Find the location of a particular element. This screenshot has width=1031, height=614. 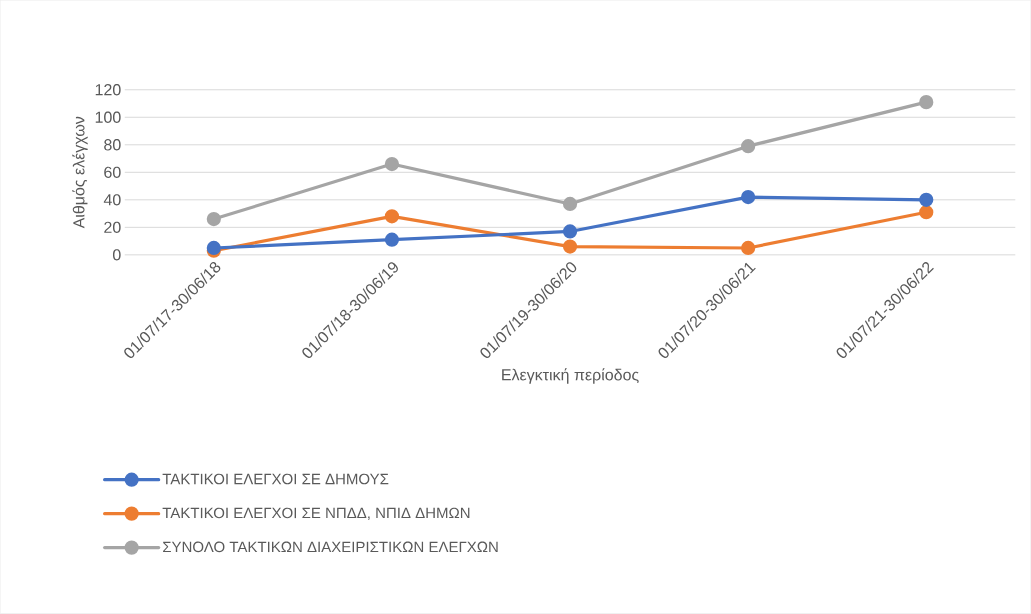

y-tick-label: 40 is located at coordinates (112, 200).